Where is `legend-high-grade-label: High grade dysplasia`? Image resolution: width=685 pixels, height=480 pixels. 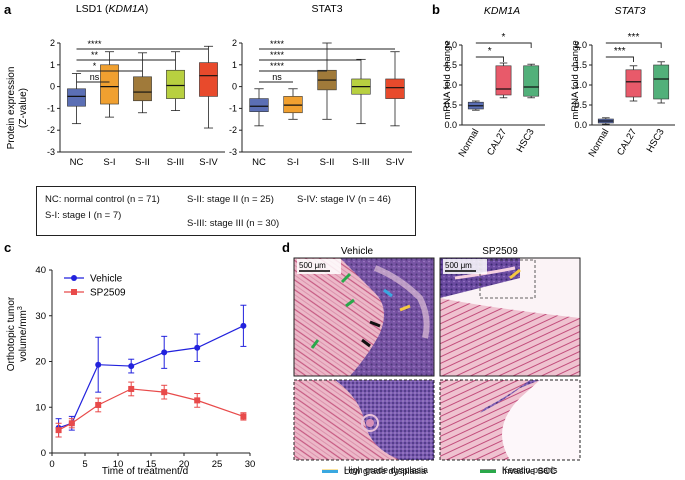
legend-high-grade-label: High grade dysplasia is located at coordinates (386, 470).